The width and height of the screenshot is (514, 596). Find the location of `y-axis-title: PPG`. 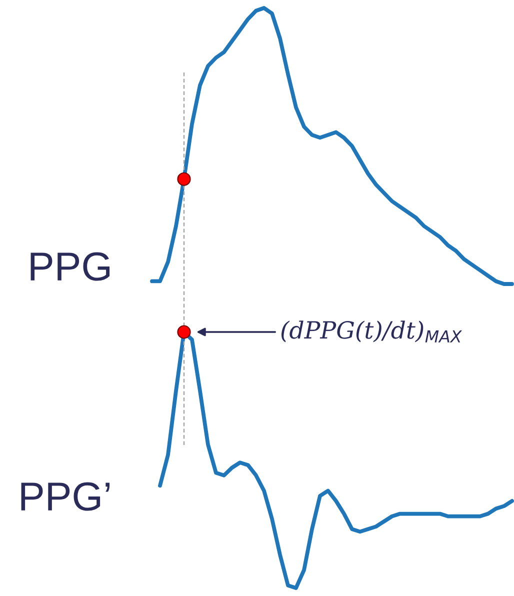

y-axis-title: PPG is located at coordinates (70, 266).